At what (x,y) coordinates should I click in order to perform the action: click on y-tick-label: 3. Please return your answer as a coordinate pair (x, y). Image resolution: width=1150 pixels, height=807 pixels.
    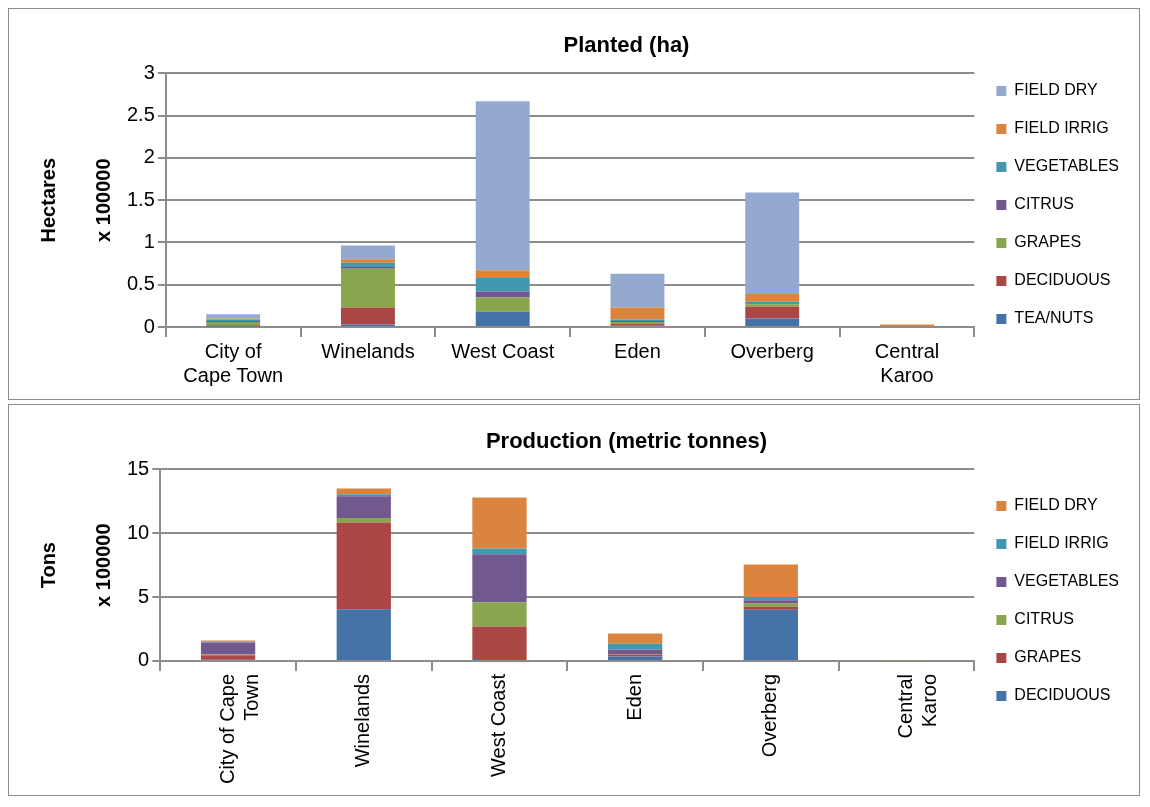
    Looking at the image, I should click on (149, 71).